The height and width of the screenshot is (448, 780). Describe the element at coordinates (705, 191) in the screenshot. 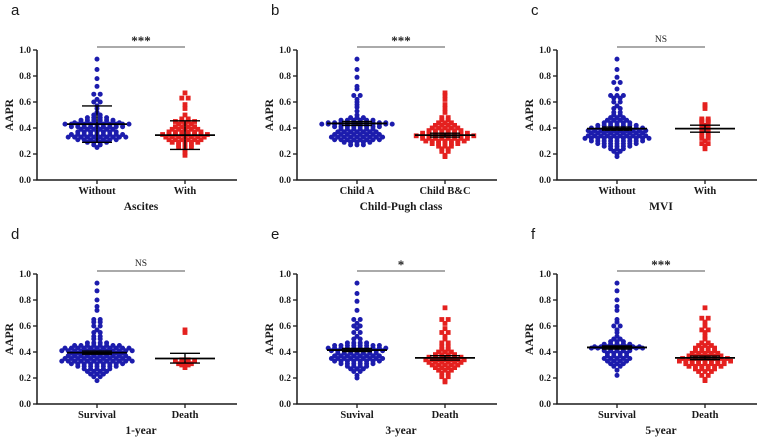

I see `x-tick-label-with: With` at that location.